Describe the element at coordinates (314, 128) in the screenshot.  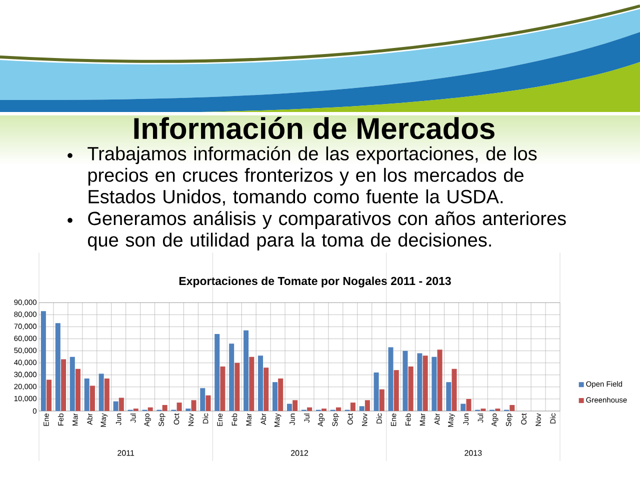
I see `chart-title: Información de Mercados` at that location.